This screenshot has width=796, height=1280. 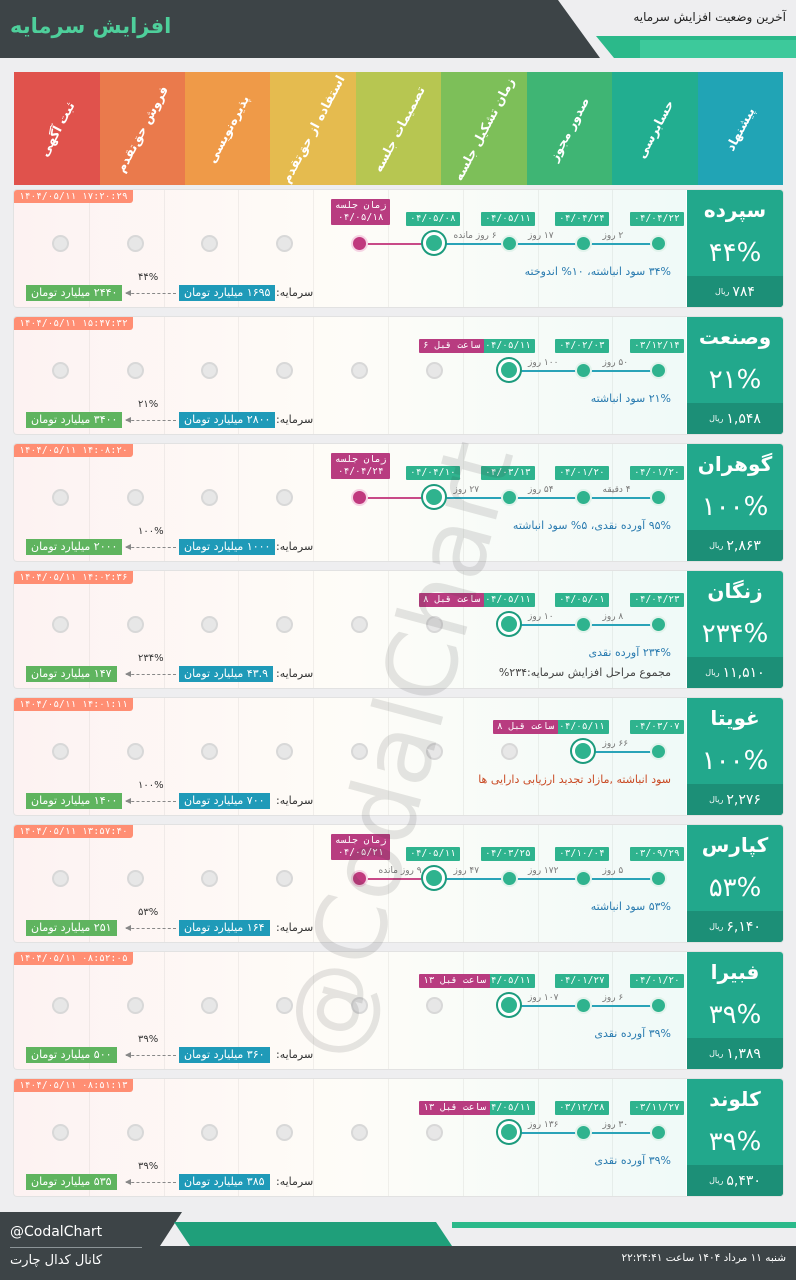 What do you see at coordinates (735, 418) in the screenshot?
I see `symbol-price: ۱,۵۴۸ ریال` at bounding box center [735, 418].